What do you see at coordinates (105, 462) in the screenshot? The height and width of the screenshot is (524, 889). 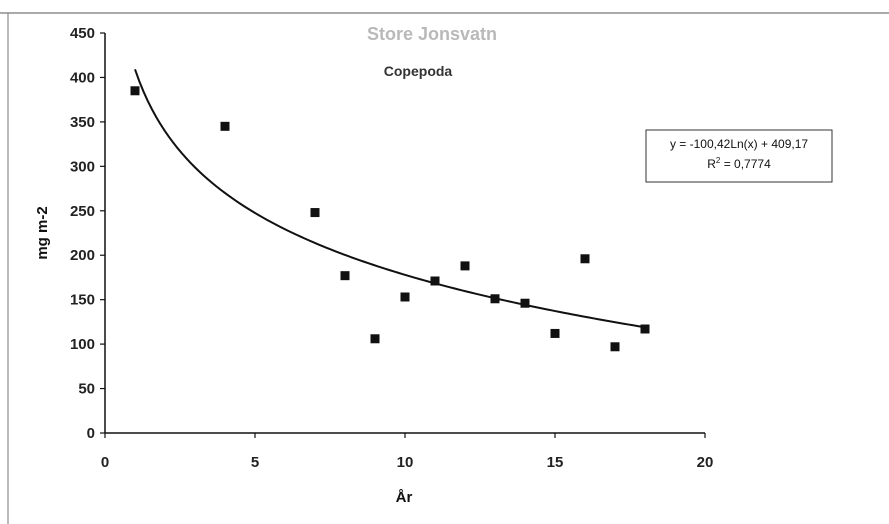 I see `x-tick-label: 0` at bounding box center [105, 462].